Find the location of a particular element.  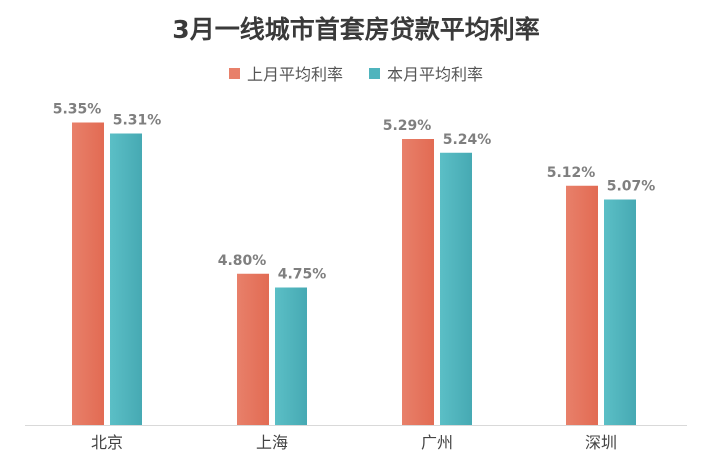

data-label-previous-0: 5.35% is located at coordinates (77, 110).